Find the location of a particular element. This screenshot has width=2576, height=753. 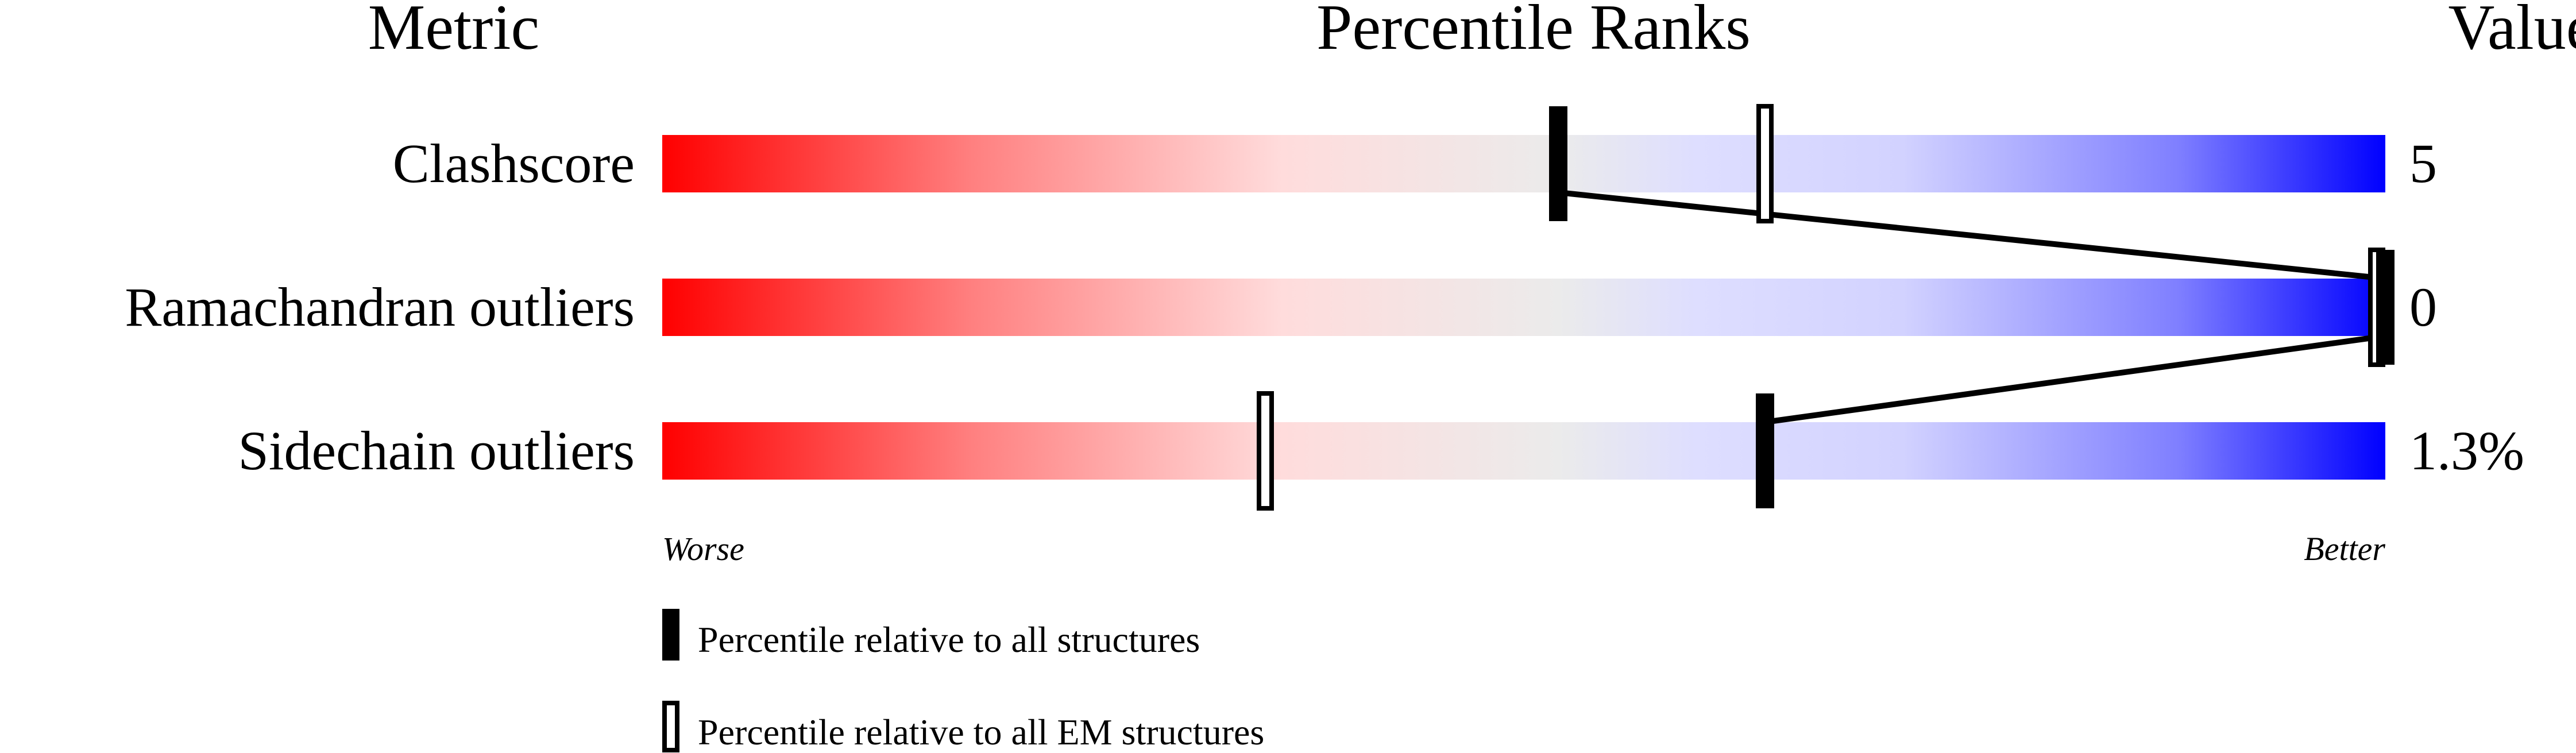

legend-filled-marker-icon is located at coordinates (670, 635).